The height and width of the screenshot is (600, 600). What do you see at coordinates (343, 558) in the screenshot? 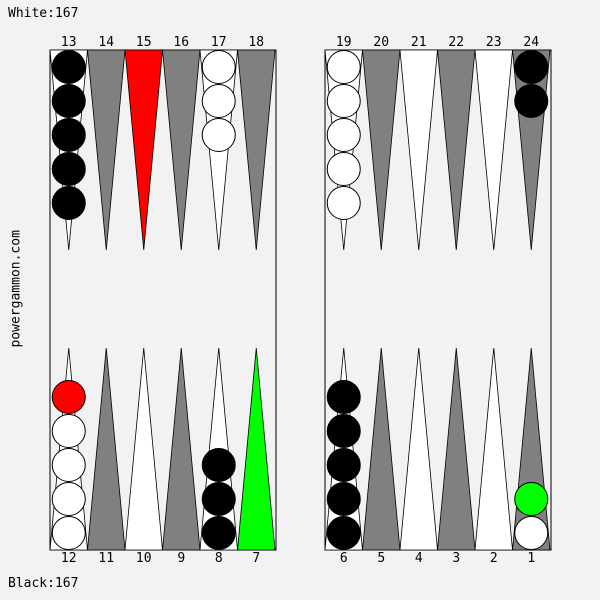
I see `point-number-6: 6` at bounding box center [343, 558].